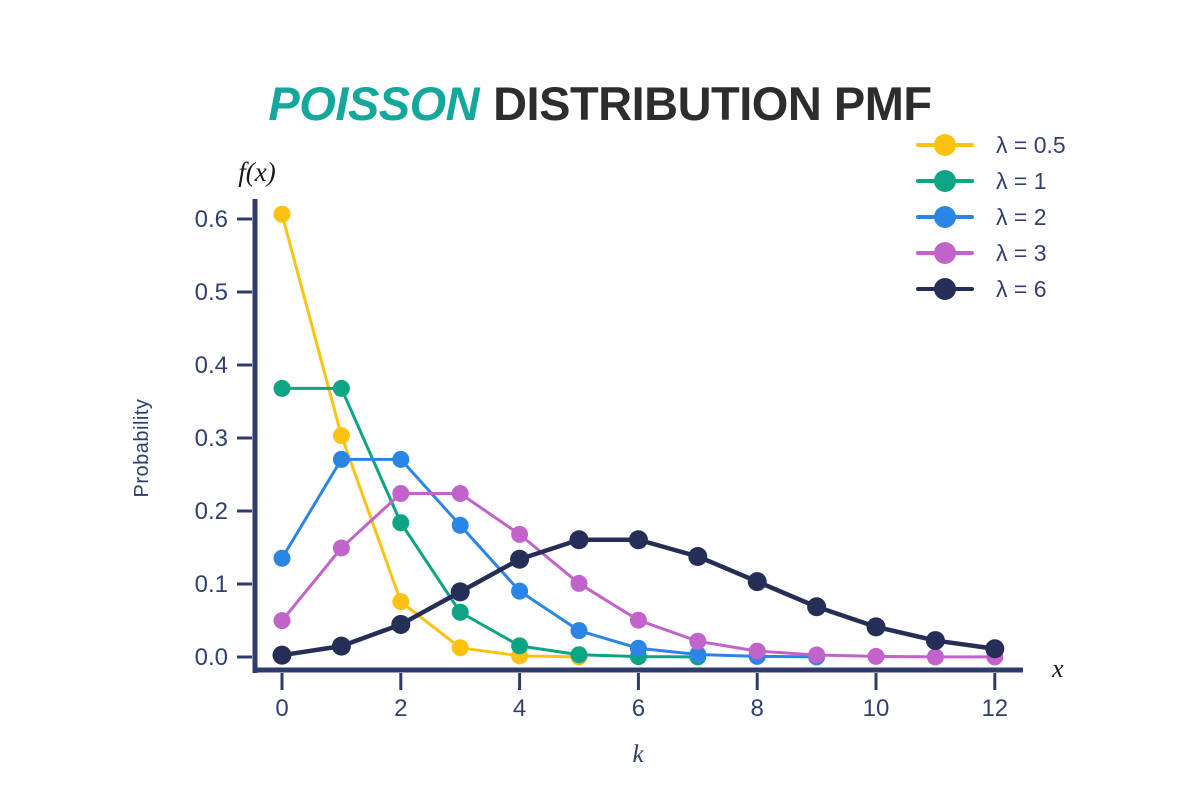 The width and height of the screenshot is (1200, 800). What do you see at coordinates (211, 292) in the screenshot?
I see `y-tick-label: 0.5` at bounding box center [211, 292].